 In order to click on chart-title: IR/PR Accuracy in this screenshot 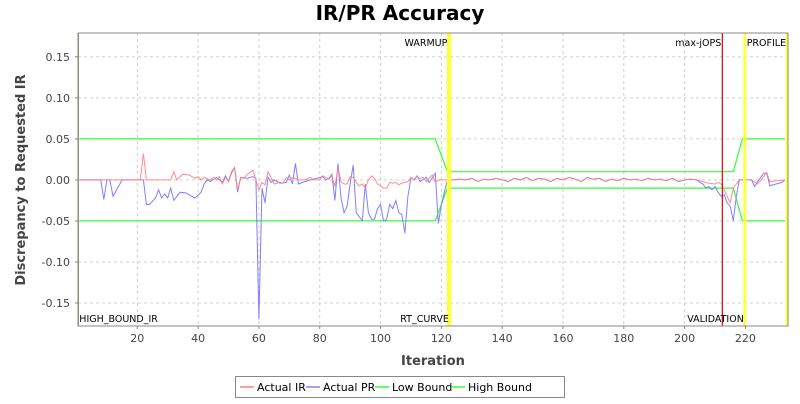, I will do `click(400, 13)`.